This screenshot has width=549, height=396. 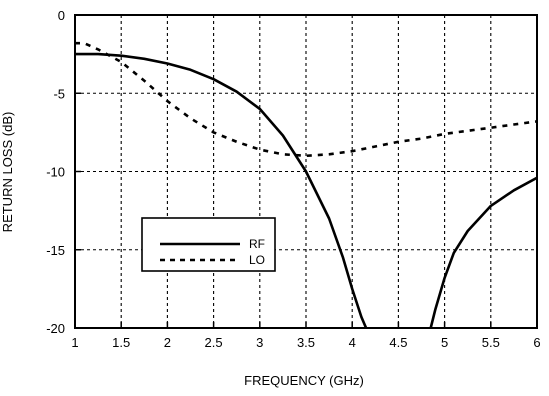 I want to click on x-tick-label: 4.5, so click(x=398, y=342).